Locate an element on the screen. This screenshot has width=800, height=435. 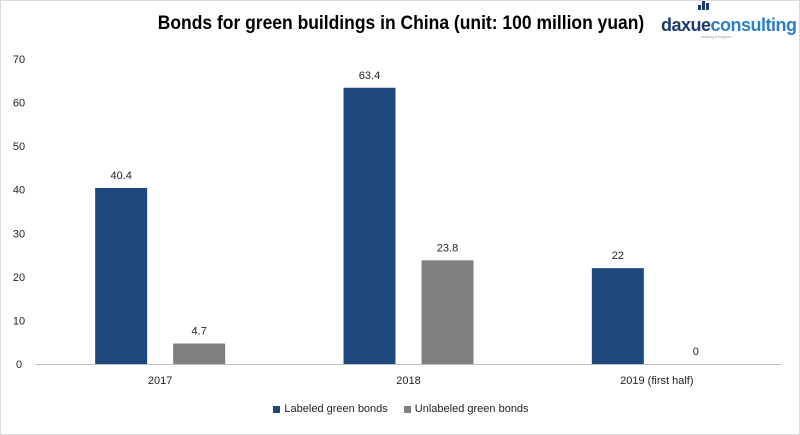
legend-label: Labeled green bonds is located at coordinates (336, 409).